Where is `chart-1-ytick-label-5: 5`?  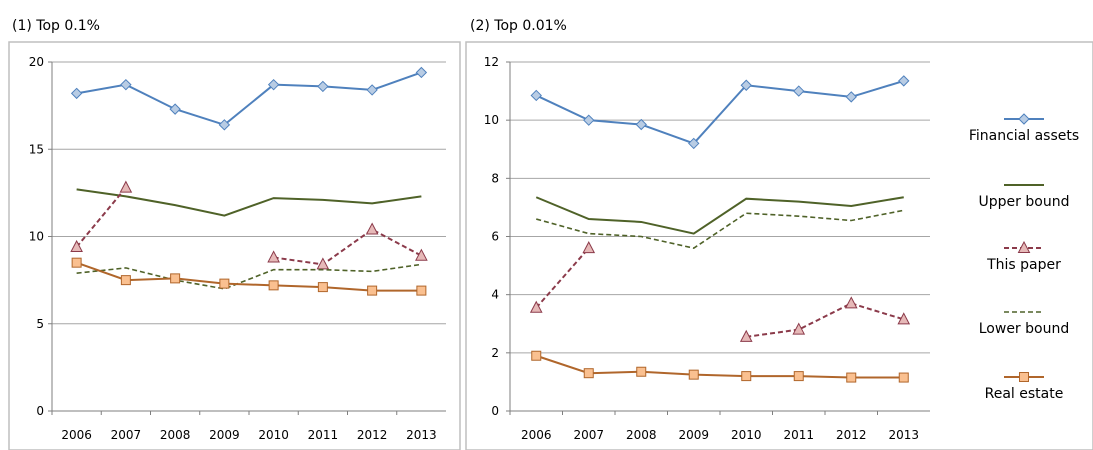 chart-1-ytick-label-5: 5 is located at coordinates (40, 324).